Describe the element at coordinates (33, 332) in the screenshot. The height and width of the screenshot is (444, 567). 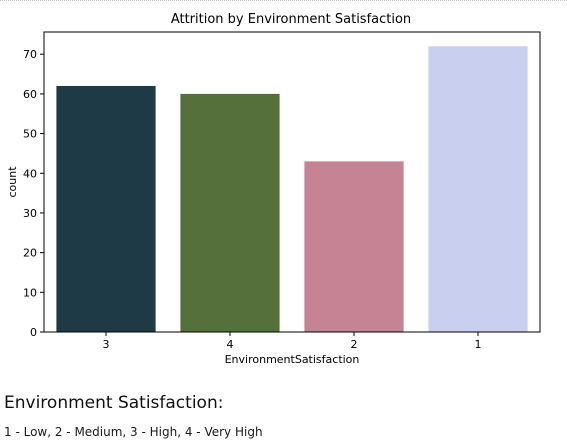
I see `y-tick-label: 0` at that location.